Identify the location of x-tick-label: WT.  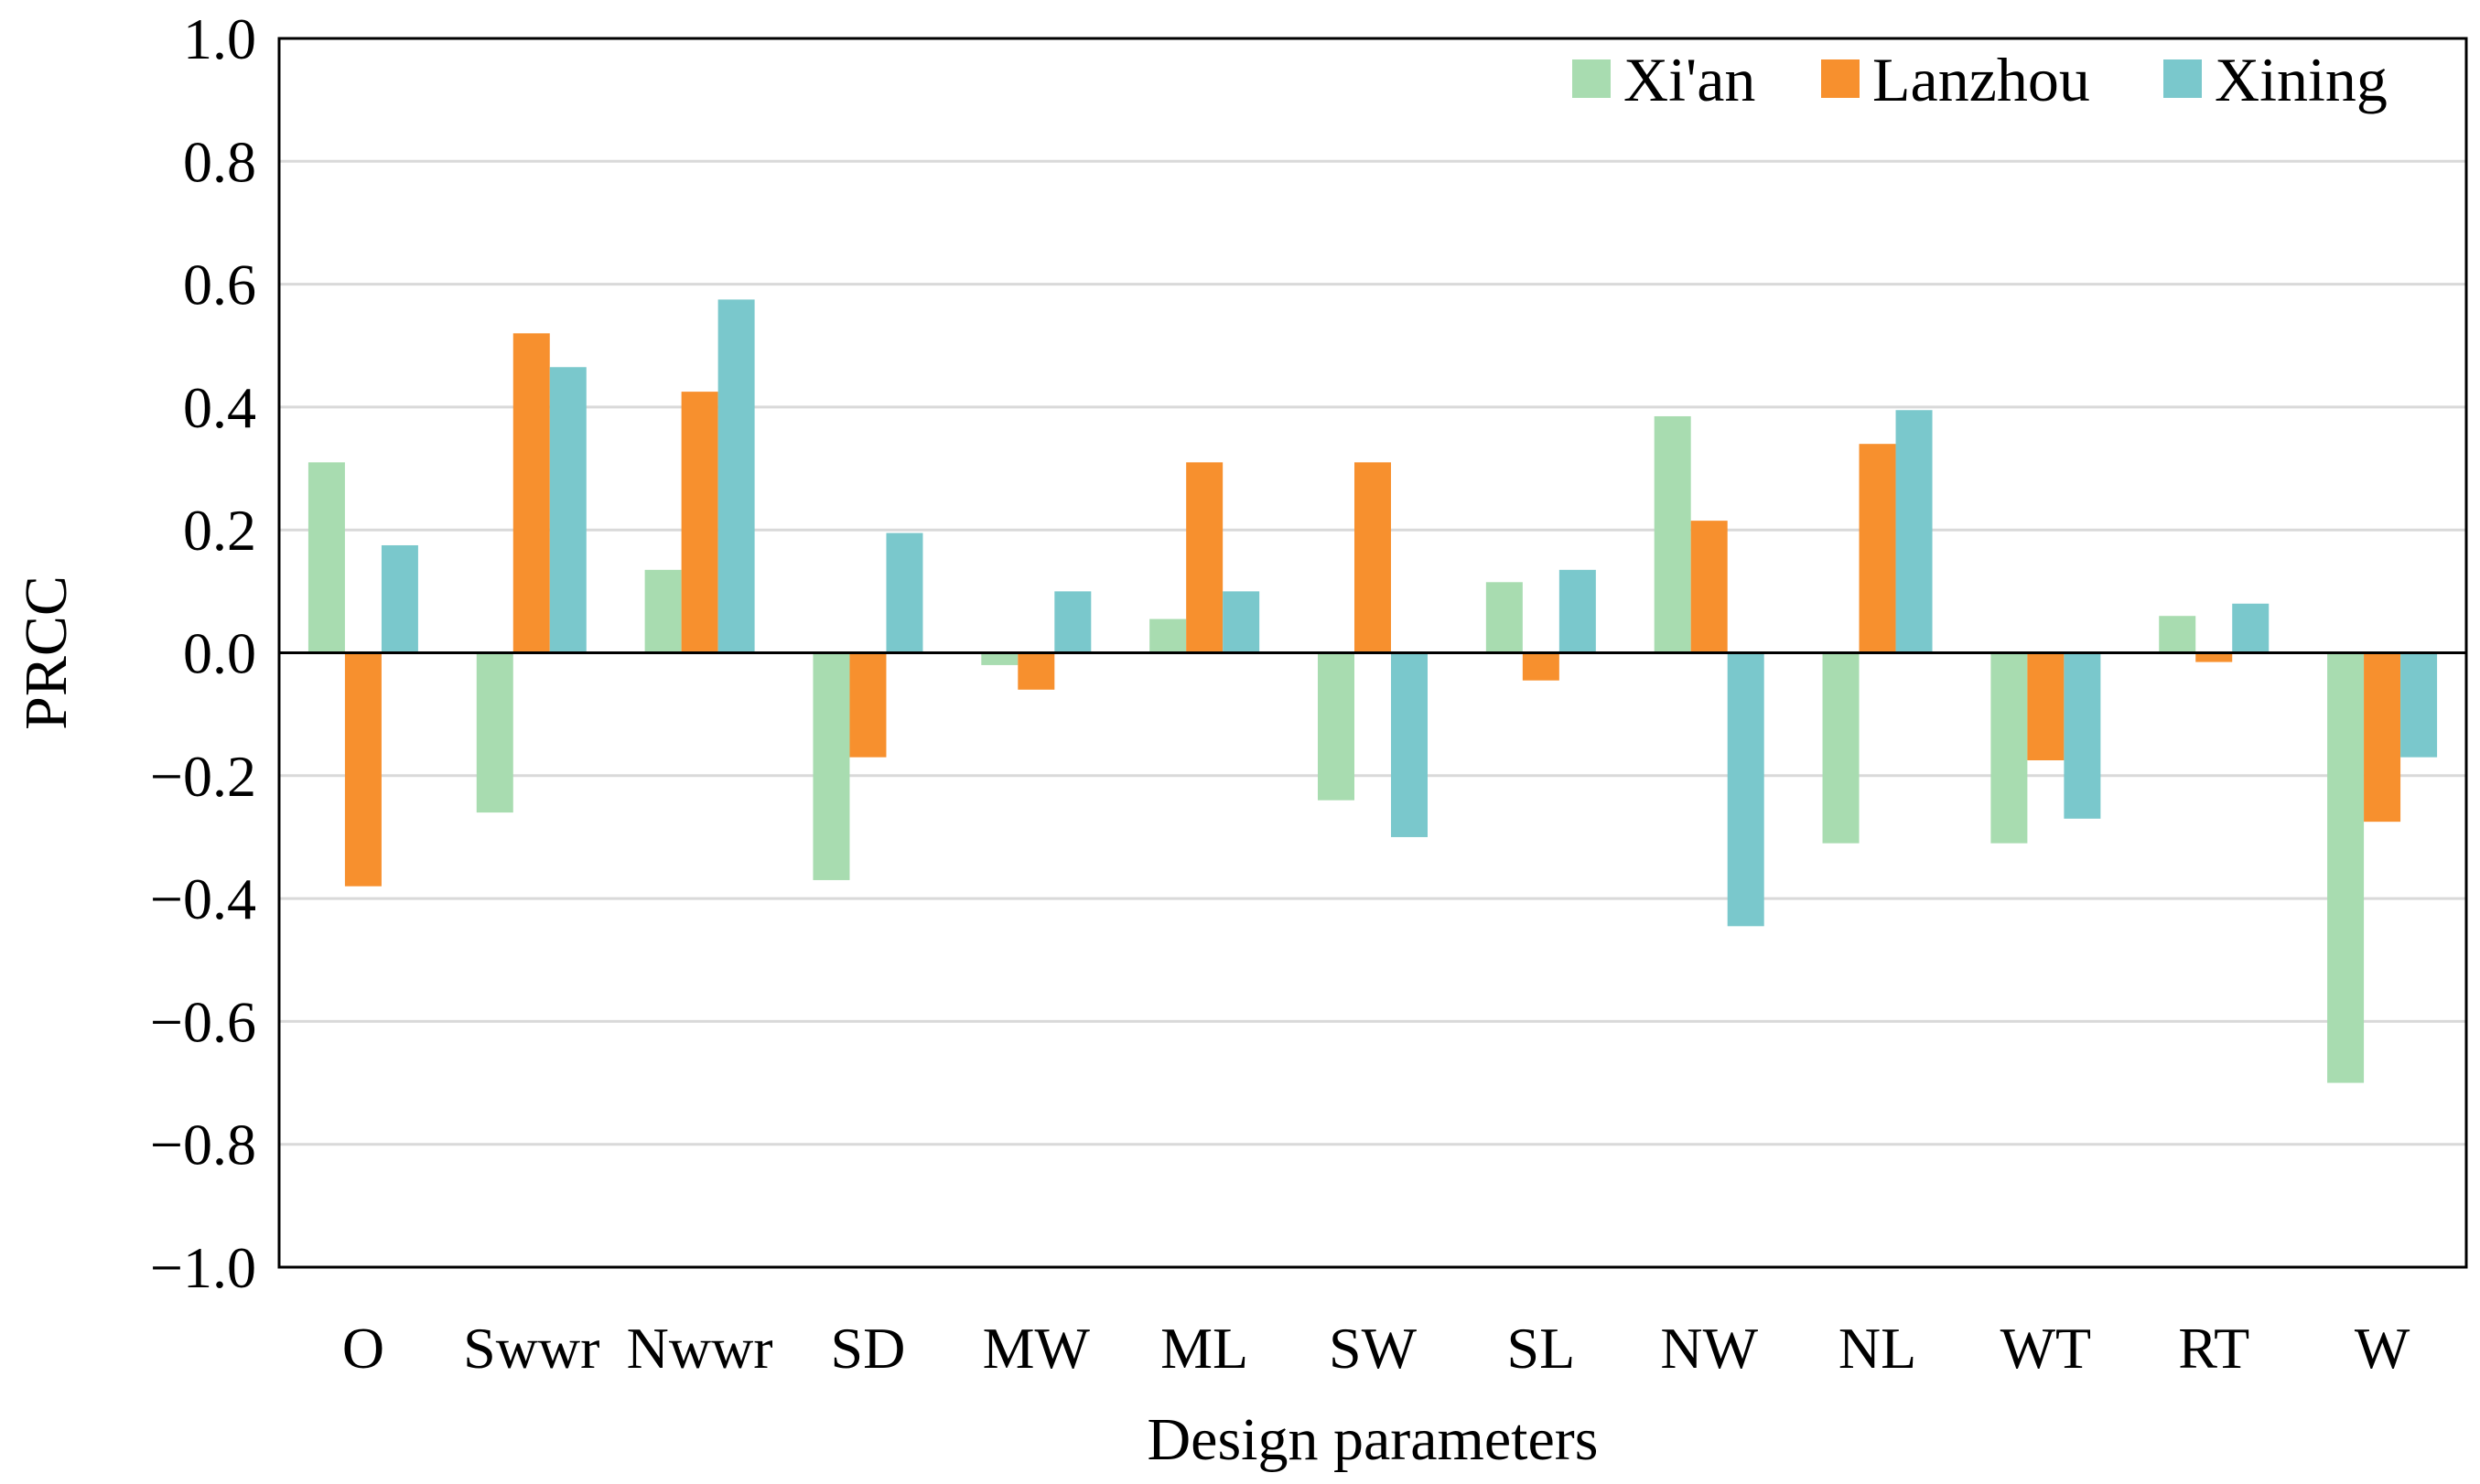
(2046, 1348).